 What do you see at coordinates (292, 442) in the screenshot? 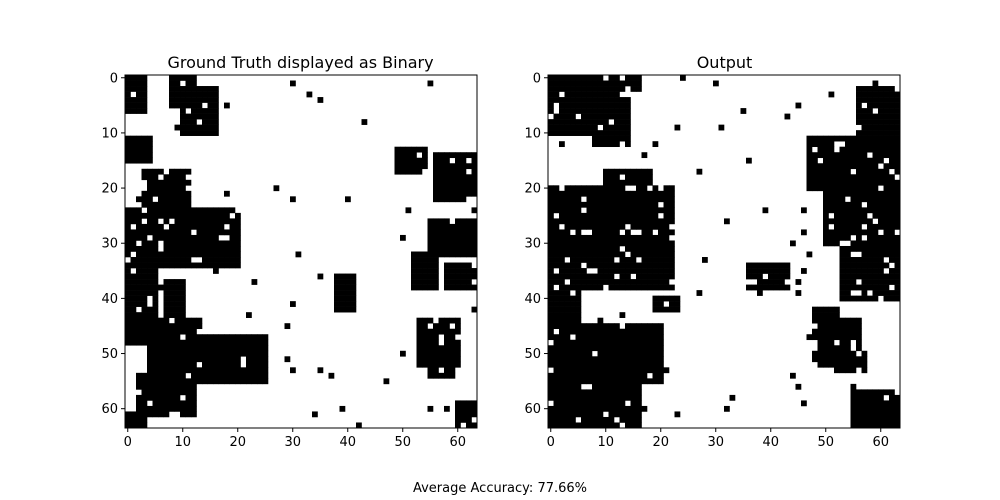
I see `x-tick-label: 30` at bounding box center [292, 442].